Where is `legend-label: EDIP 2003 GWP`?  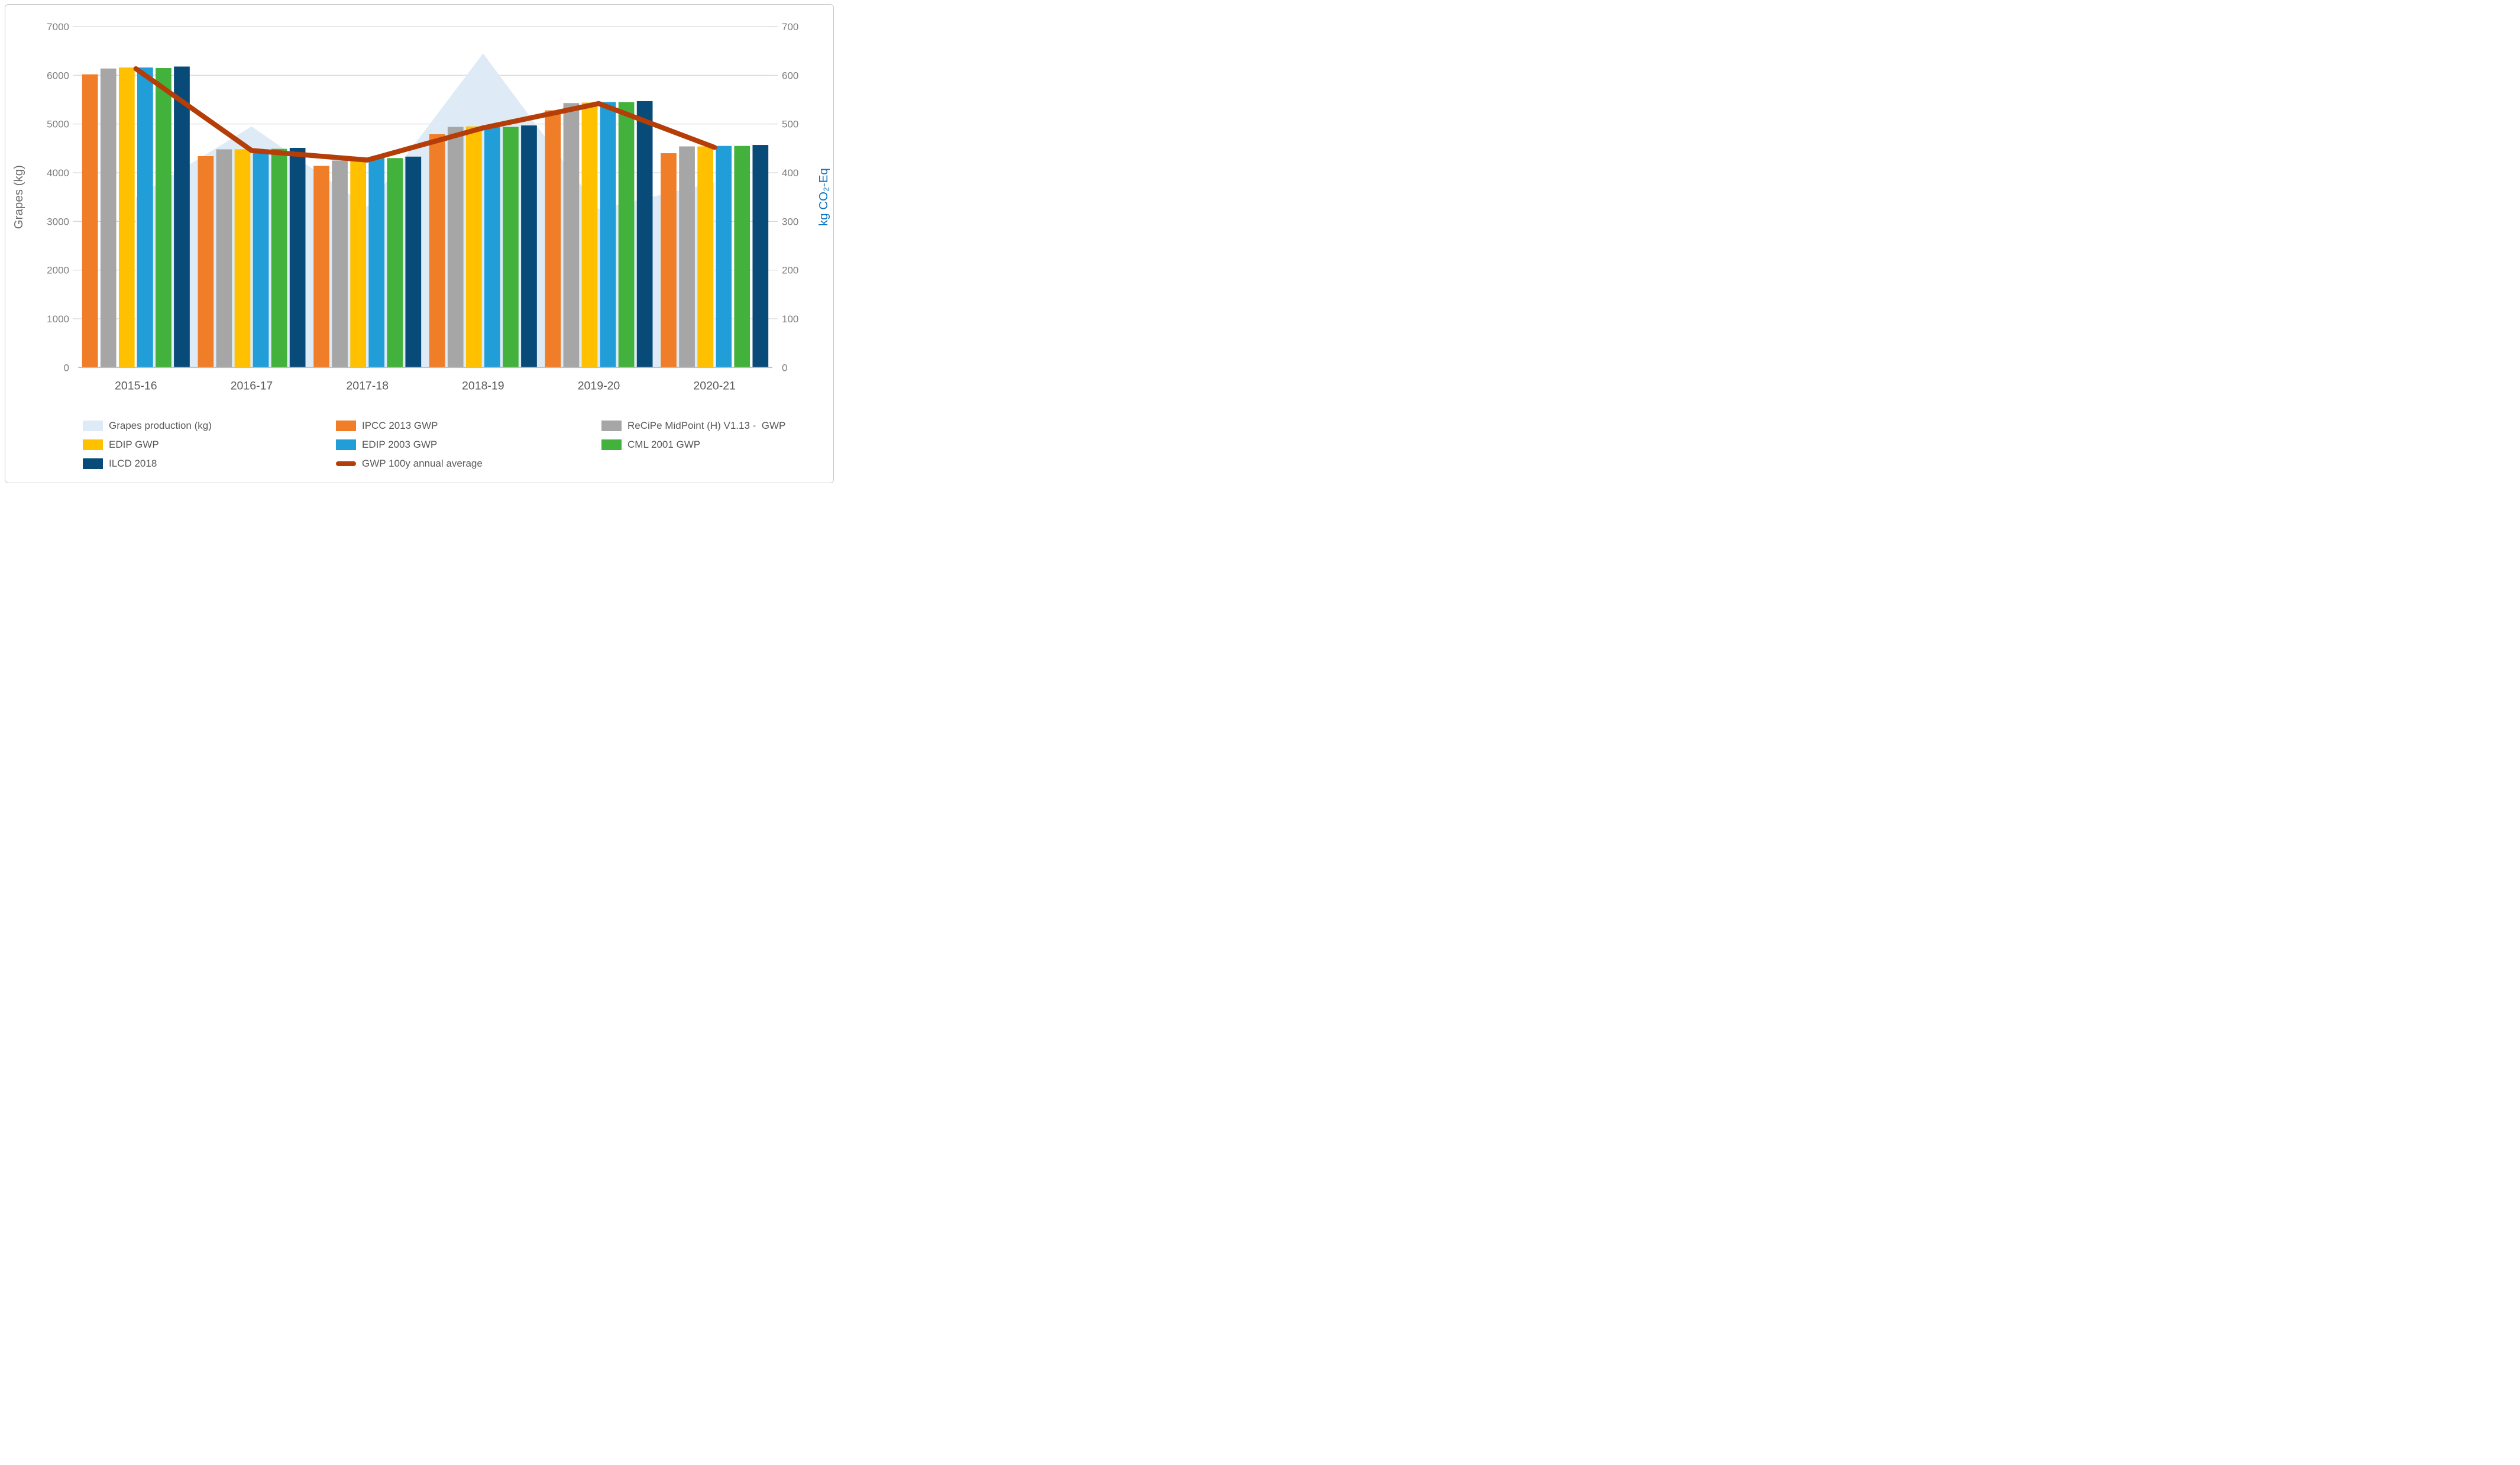 legend-label: EDIP 2003 GWP is located at coordinates (400, 445).